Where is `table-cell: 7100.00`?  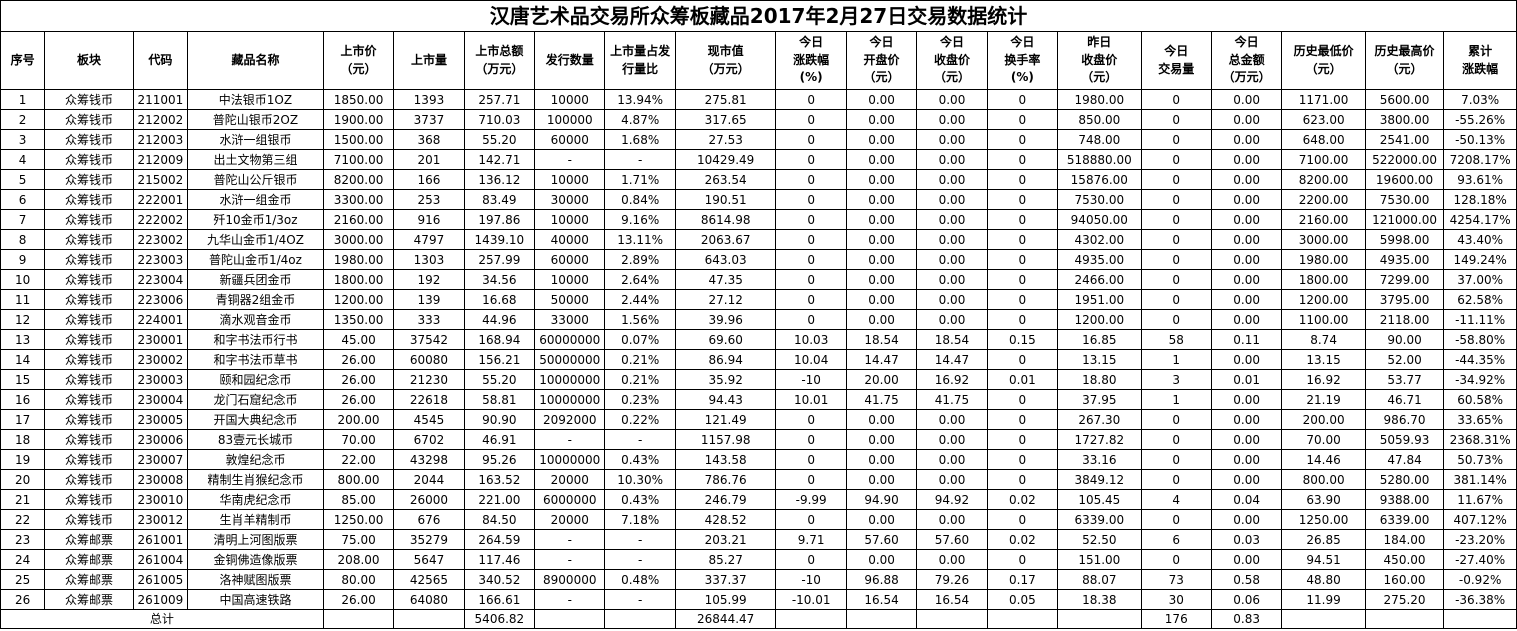
table-cell: 7100.00 is located at coordinates (1323, 159).